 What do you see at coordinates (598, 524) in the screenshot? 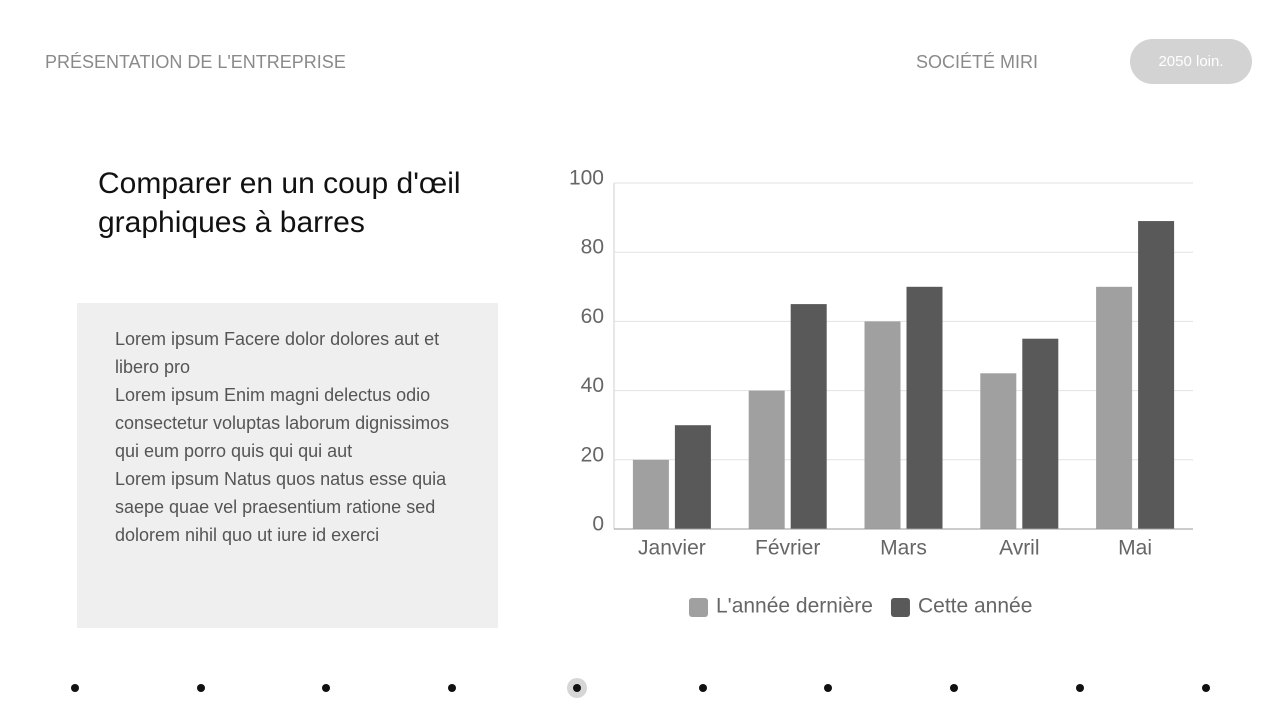
I see `y-tick-label: 0` at bounding box center [598, 524].